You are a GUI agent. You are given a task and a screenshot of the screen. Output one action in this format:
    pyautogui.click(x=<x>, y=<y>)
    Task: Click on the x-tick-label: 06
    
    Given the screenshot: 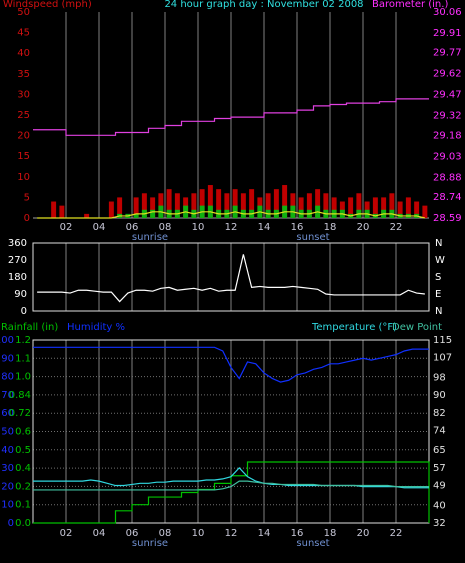 What is the action you would take?
    pyautogui.click(x=132, y=533)
    